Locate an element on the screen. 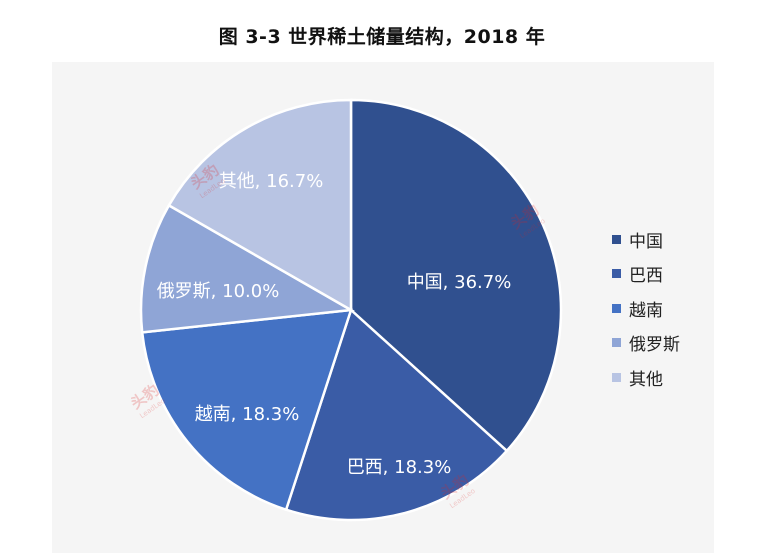 This screenshot has height=553, width=764. data-label-4: 其他, 16.7% is located at coordinates (271, 181).